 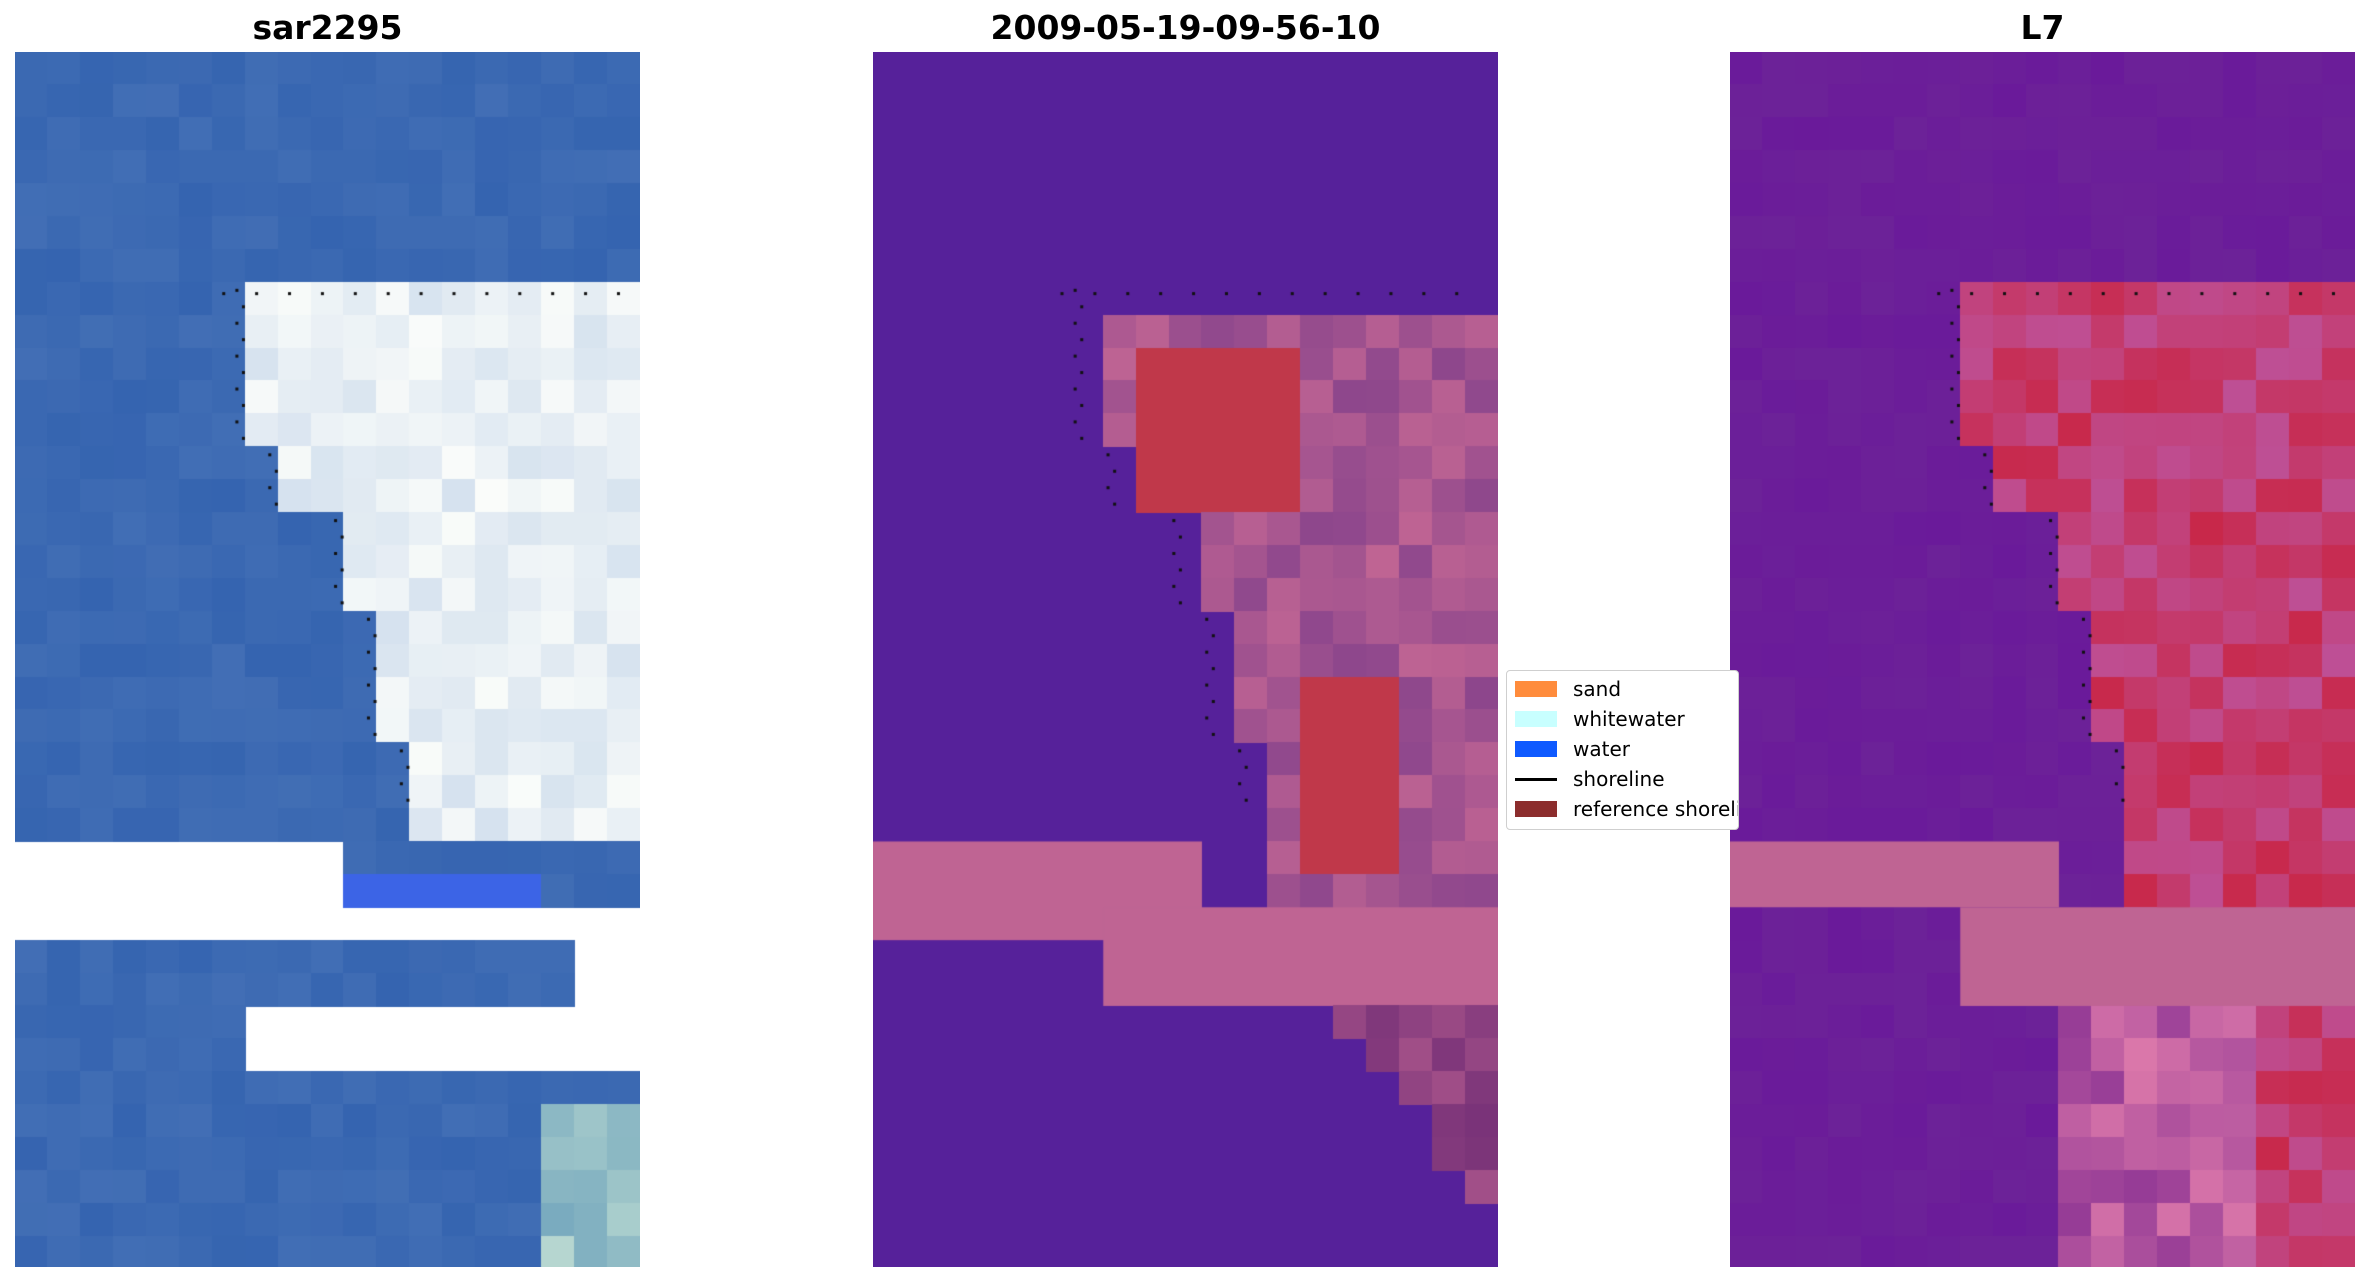 What do you see at coordinates (1536, 809) in the screenshot?
I see `reference-shoreline-swatch` at bounding box center [1536, 809].